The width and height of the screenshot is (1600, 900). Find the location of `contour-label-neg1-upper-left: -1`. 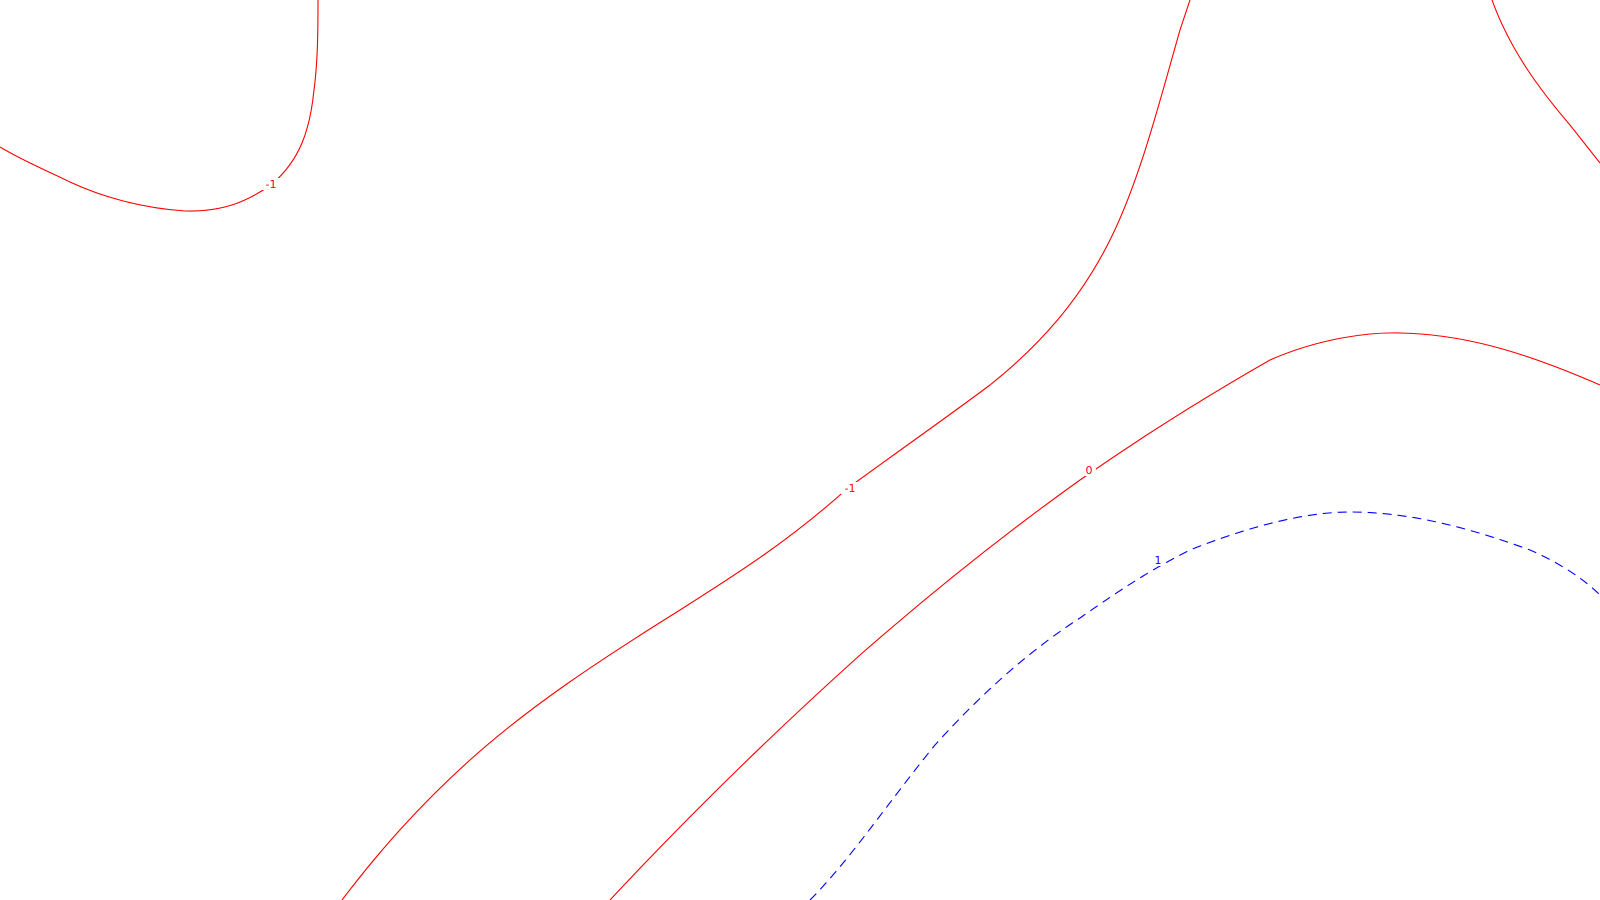

contour-label-neg1-upper-left: -1 is located at coordinates (271, 184).